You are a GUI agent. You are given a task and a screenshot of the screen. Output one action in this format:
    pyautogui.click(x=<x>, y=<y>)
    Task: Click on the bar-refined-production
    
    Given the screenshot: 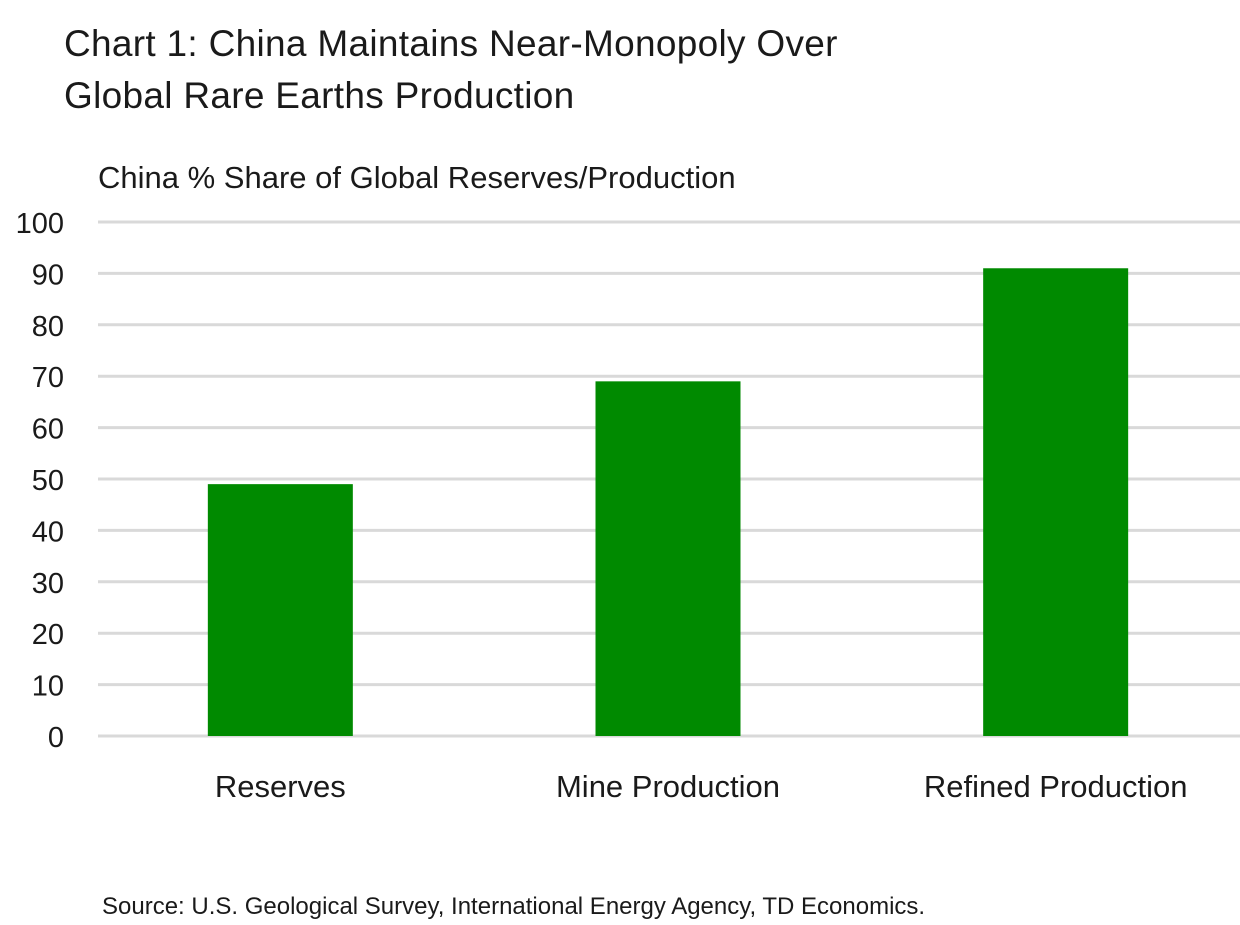 What is the action you would take?
    pyautogui.click(x=1056, y=502)
    